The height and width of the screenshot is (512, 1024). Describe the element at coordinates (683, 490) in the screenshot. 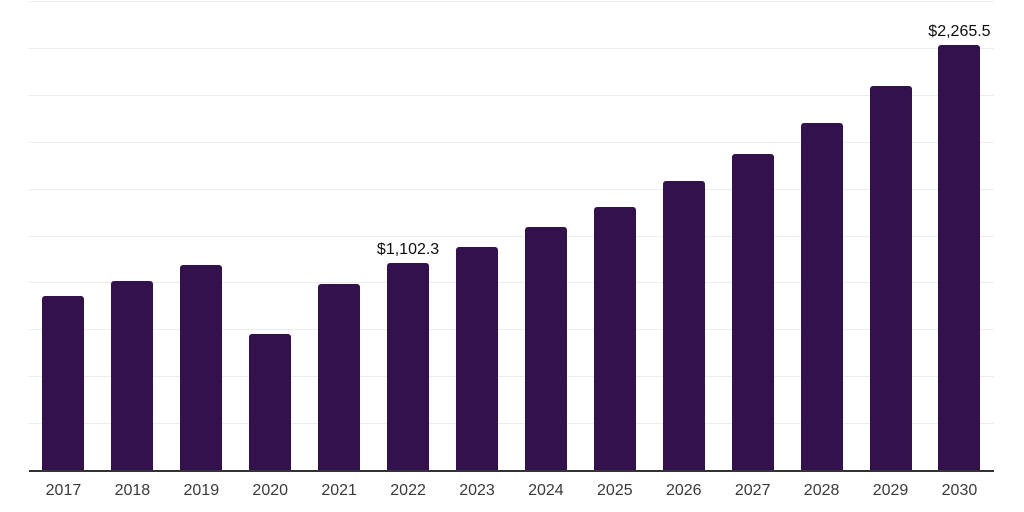

I see `x-tick-label: 2026` at that location.